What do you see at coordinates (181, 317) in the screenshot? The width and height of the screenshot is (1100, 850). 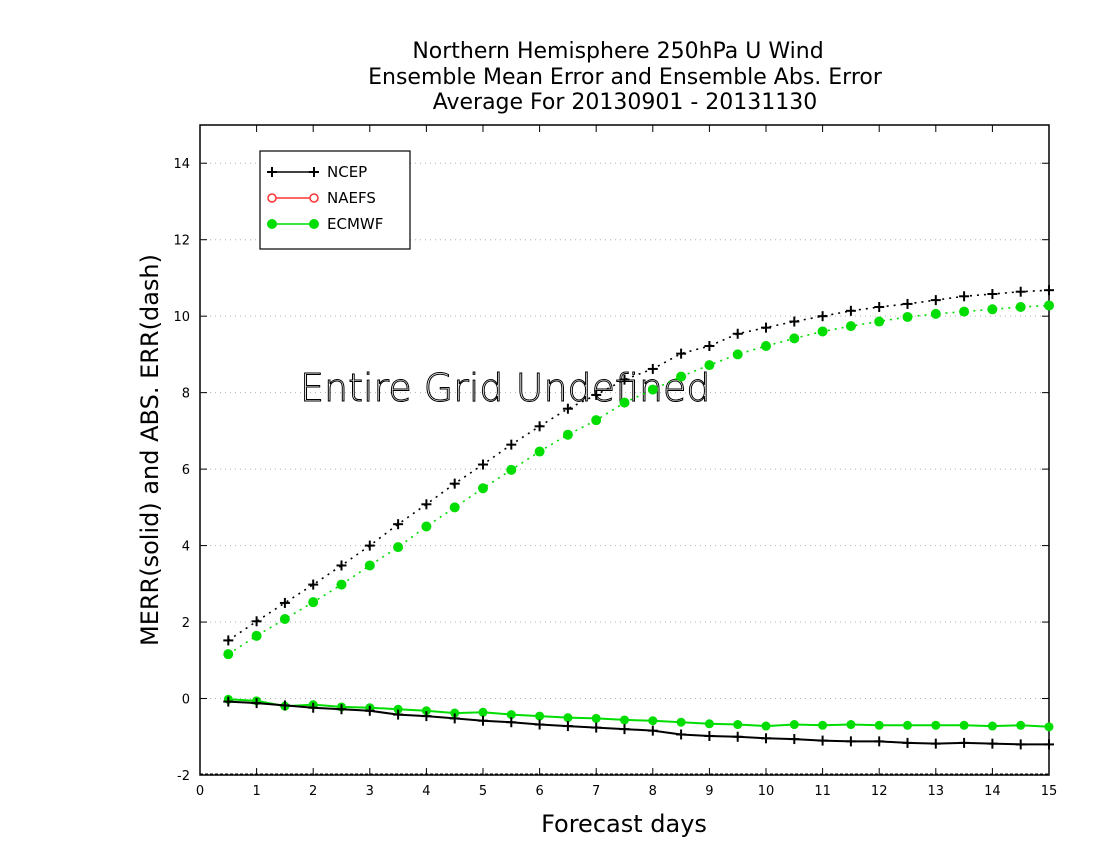 I see `y-tick-label: 10` at bounding box center [181, 317].